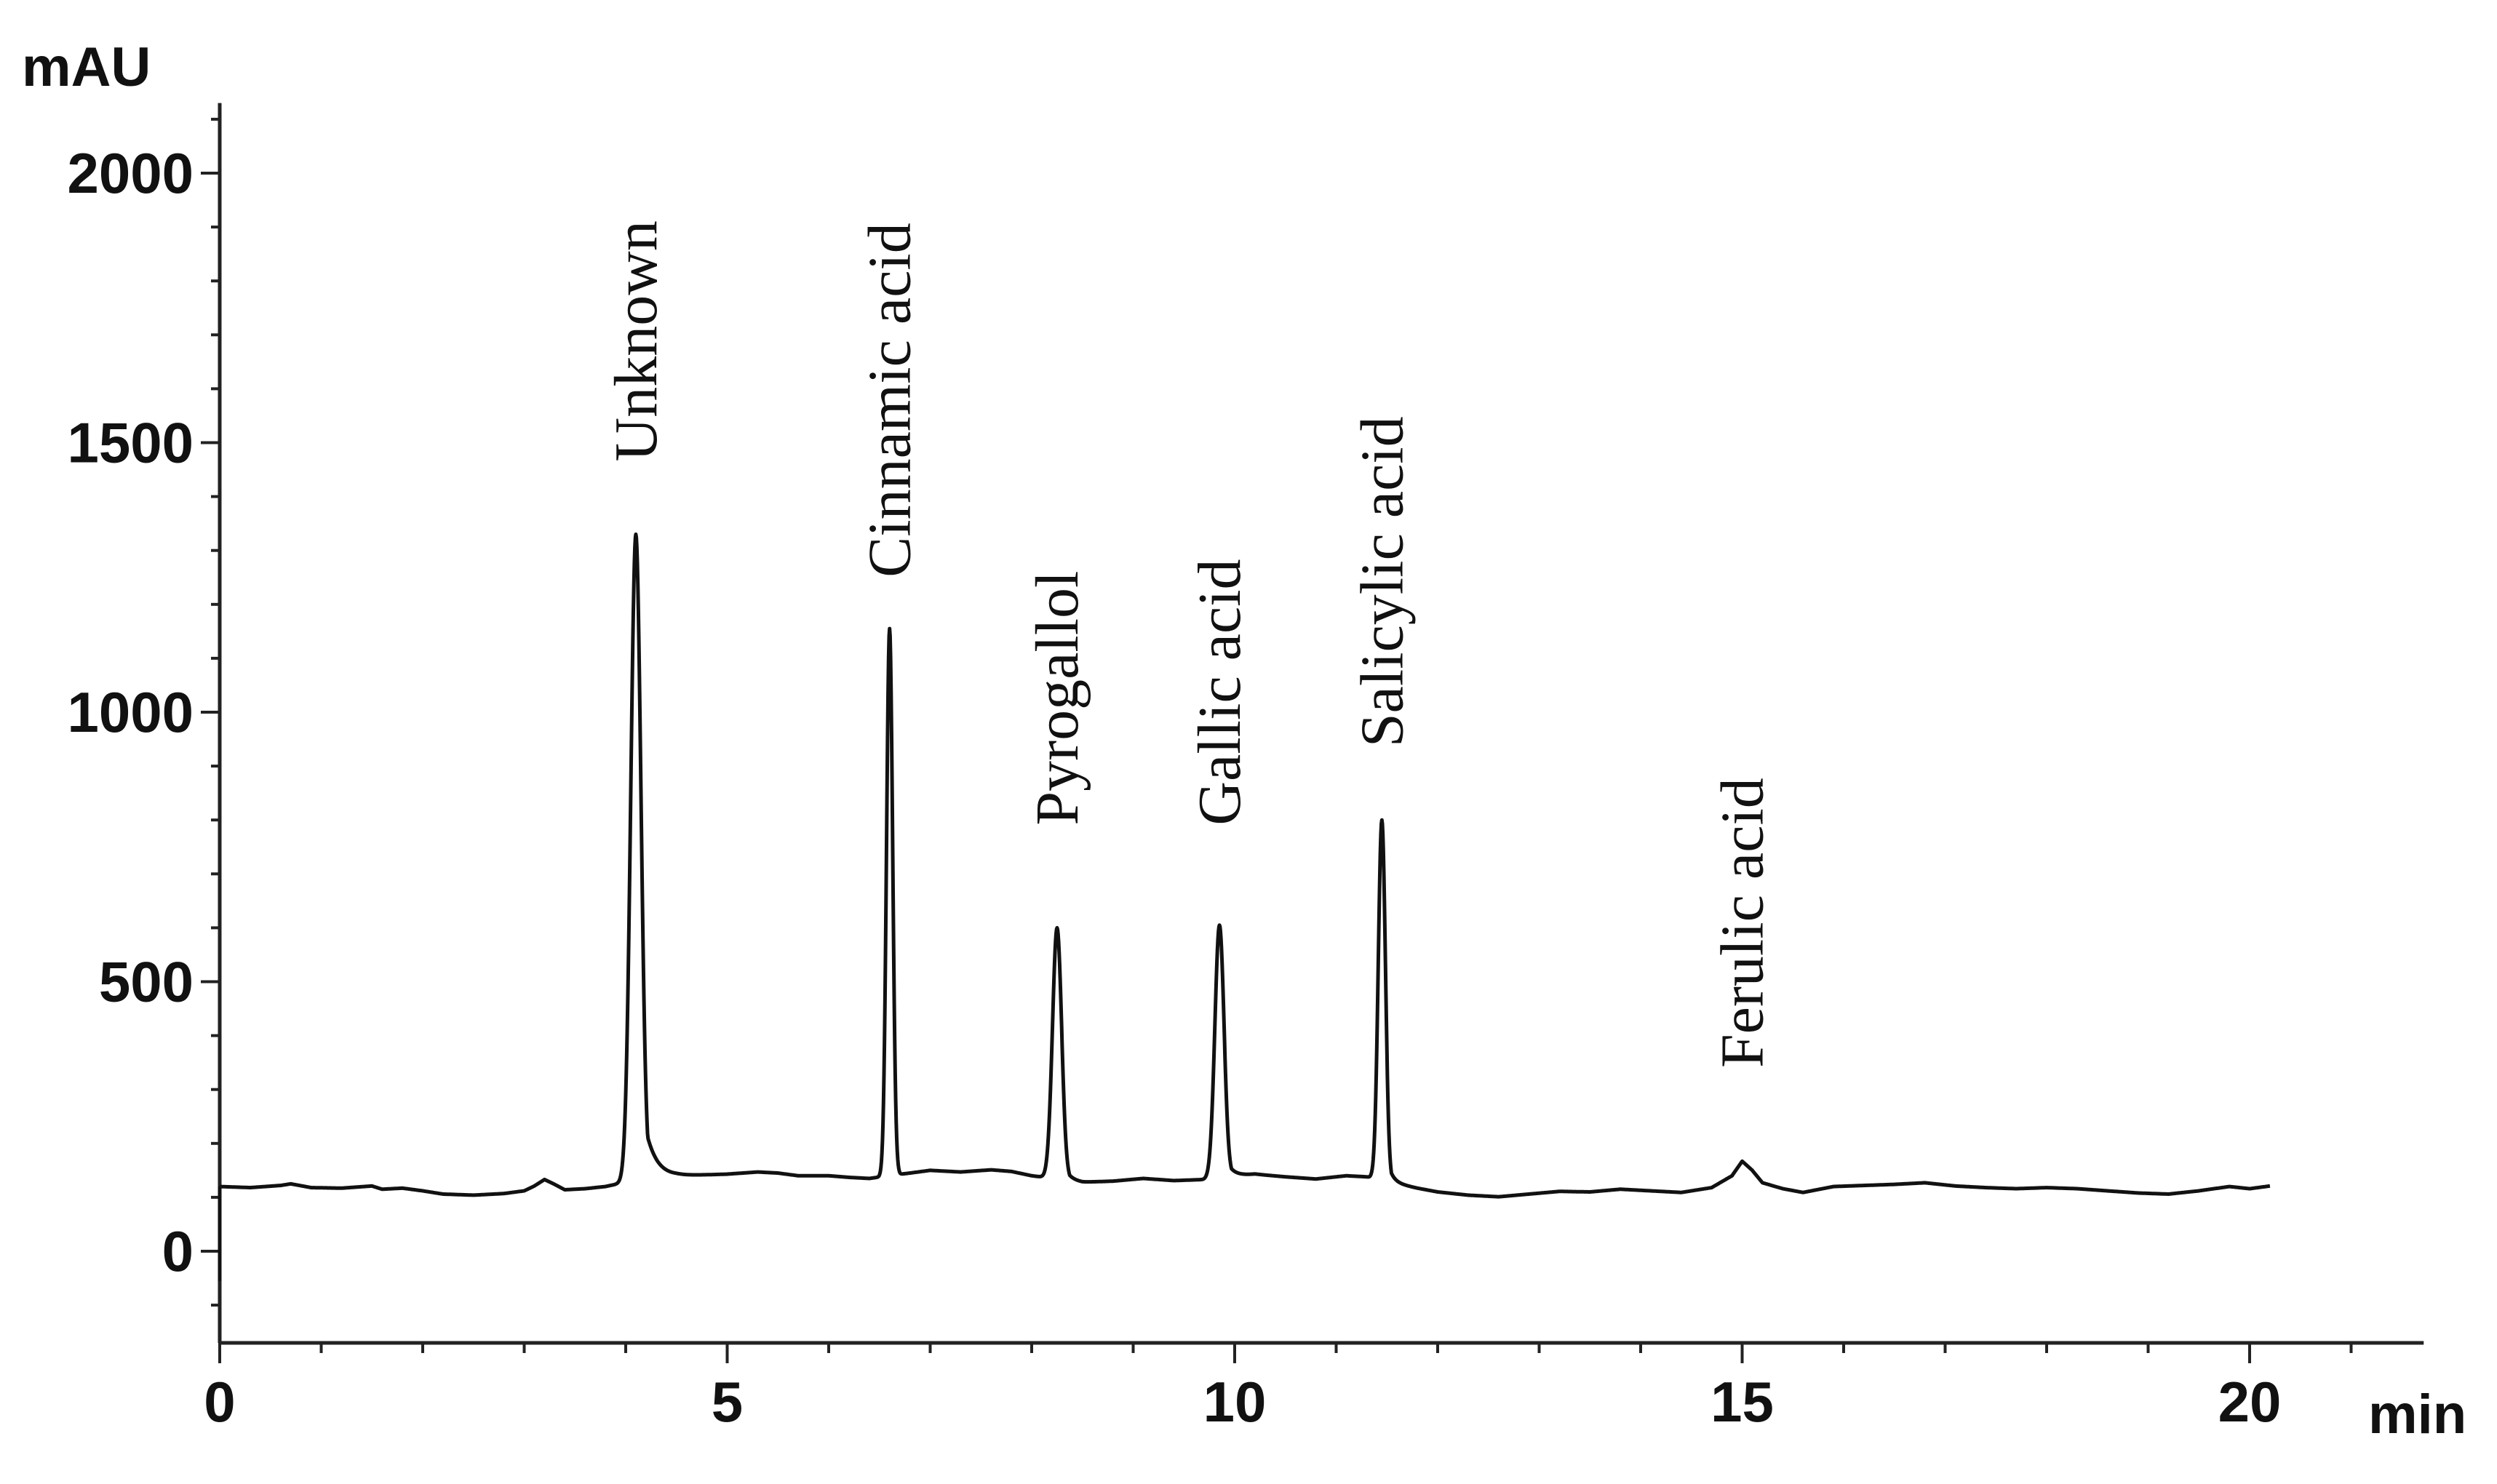 The width and height of the screenshot is (2497, 1484). I want to click on x-axis-unit-label: min, so click(2417, 1414).